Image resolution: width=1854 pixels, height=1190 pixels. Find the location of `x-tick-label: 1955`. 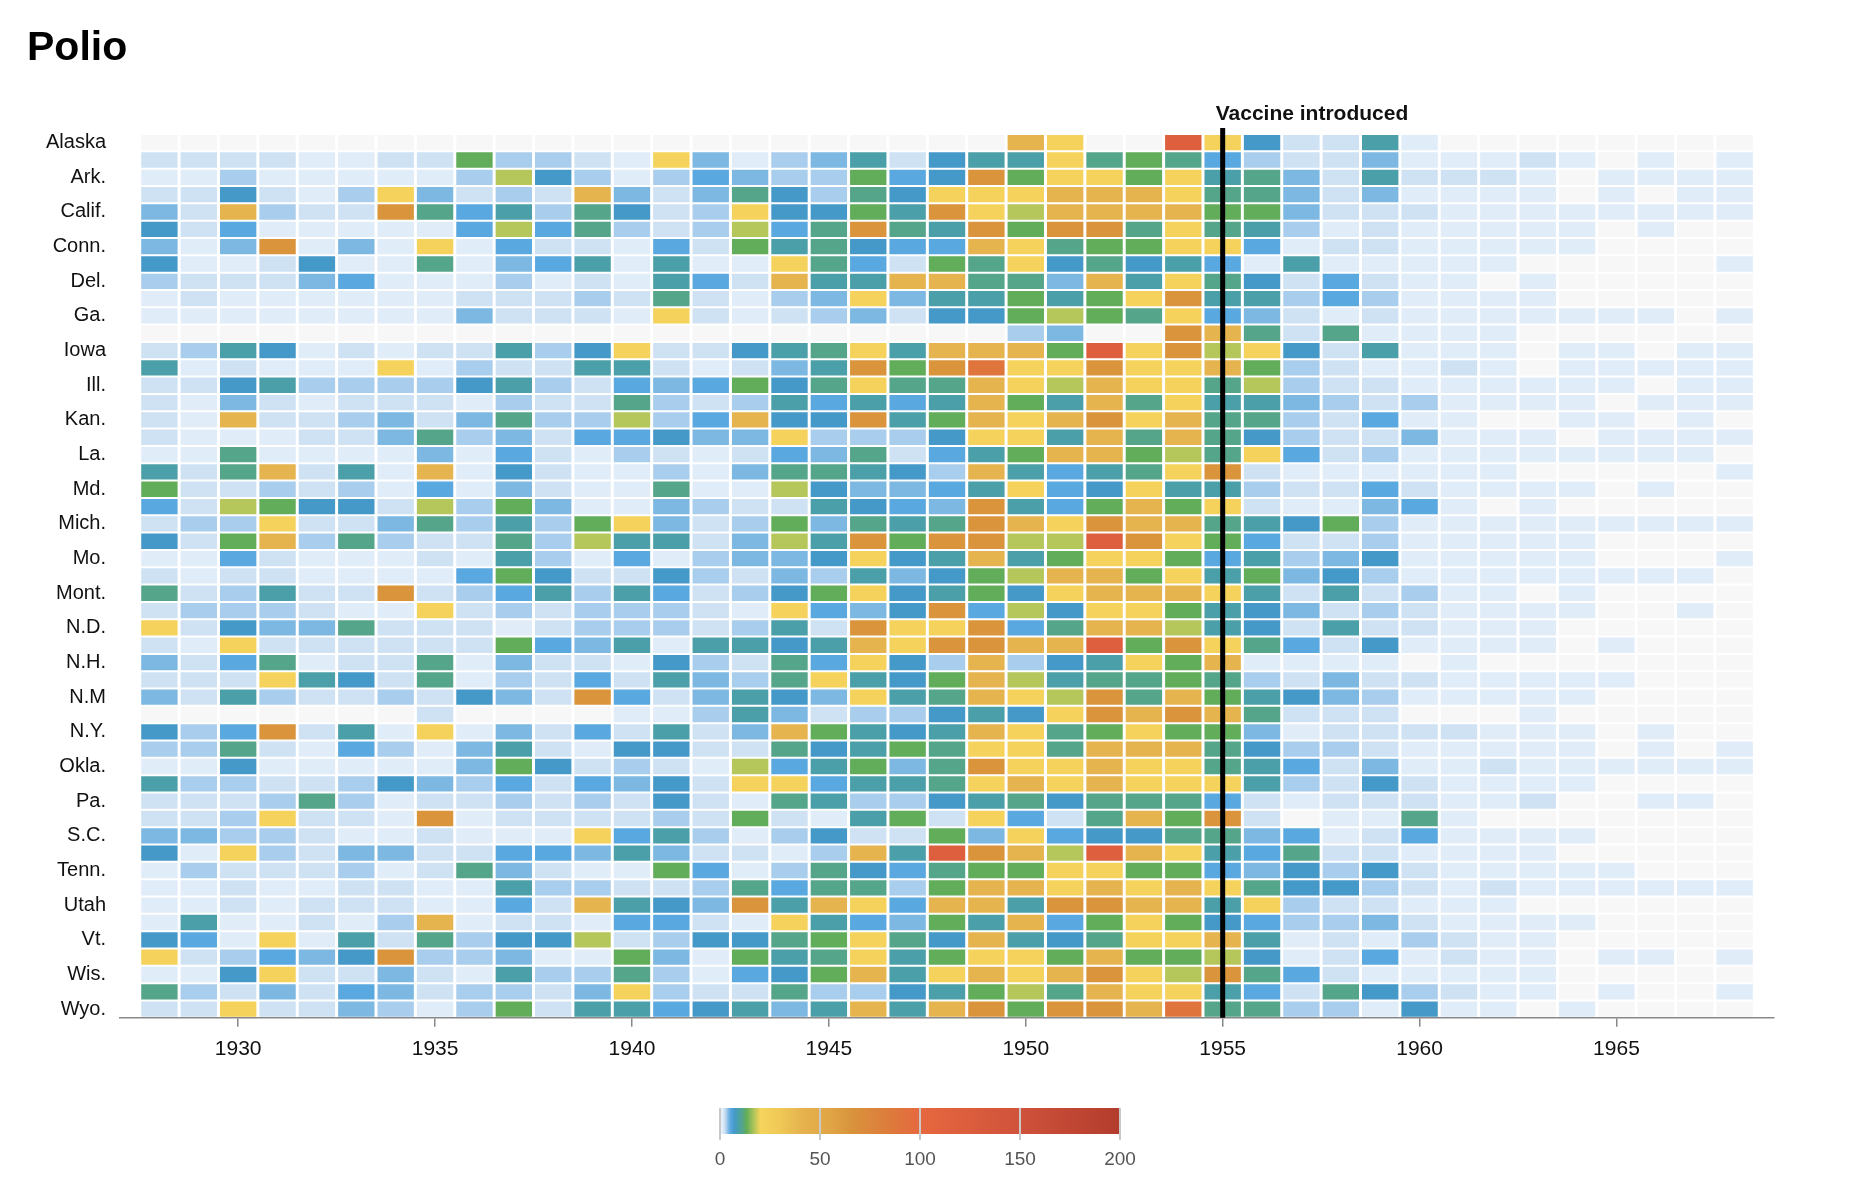

x-tick-label: 1955 is located at coordinates (1223, 1048).